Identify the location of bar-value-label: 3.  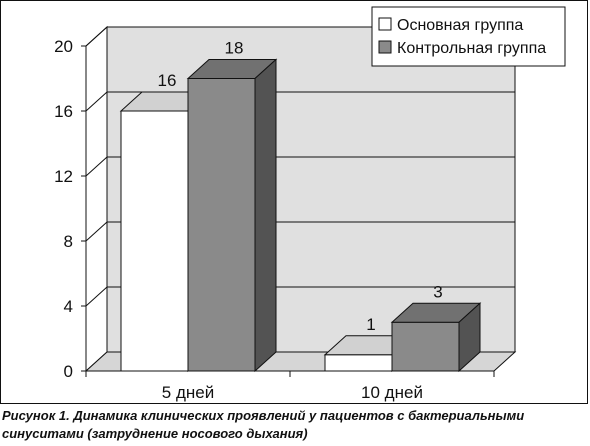
(437, 291).